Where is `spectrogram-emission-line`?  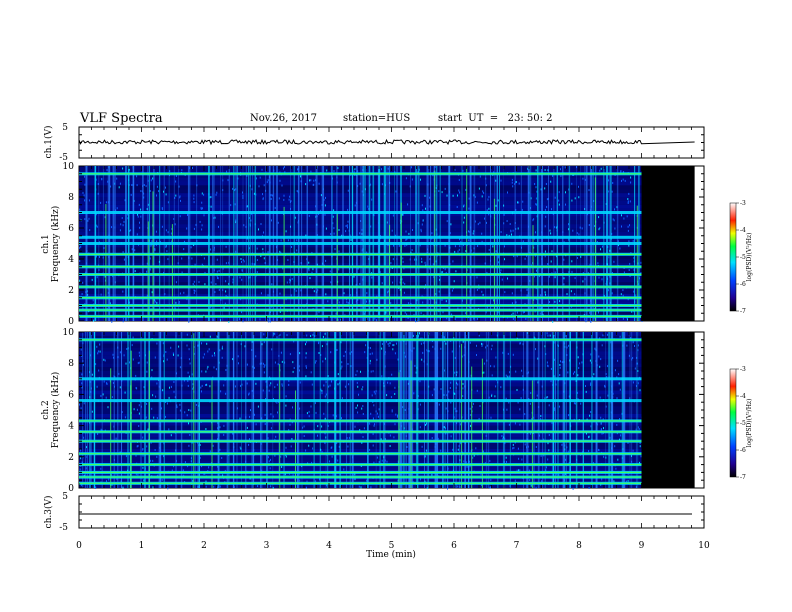
spectrogram-emission-line is located at coordinates (360, 379).